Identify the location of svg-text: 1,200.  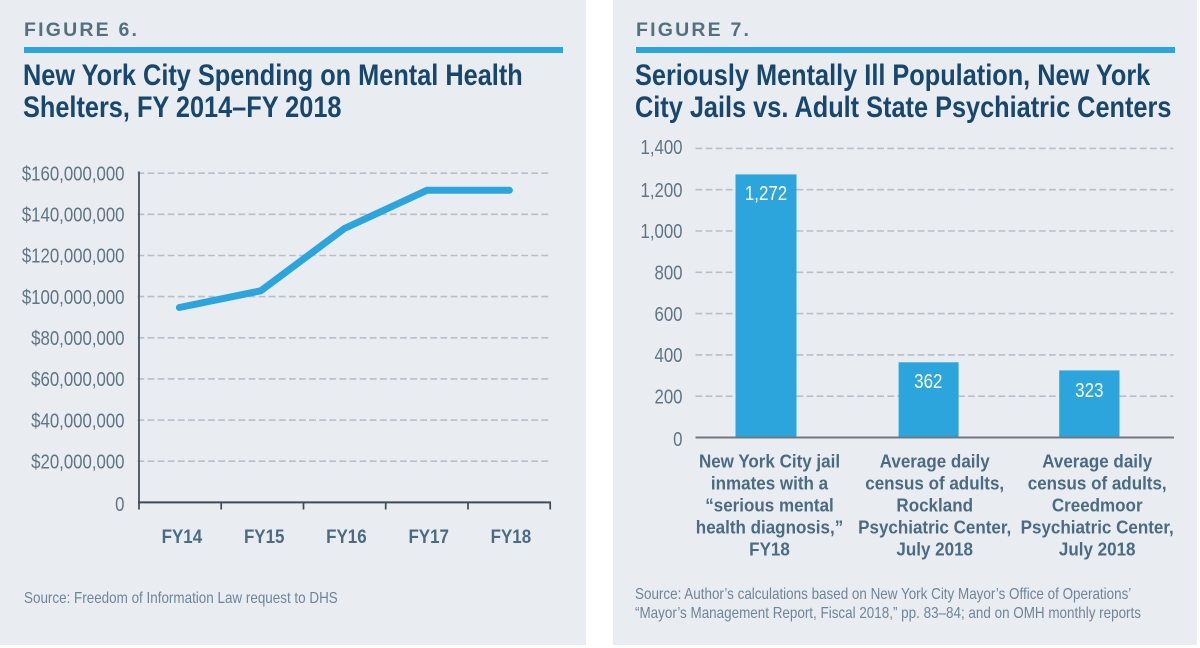
(661, 189).